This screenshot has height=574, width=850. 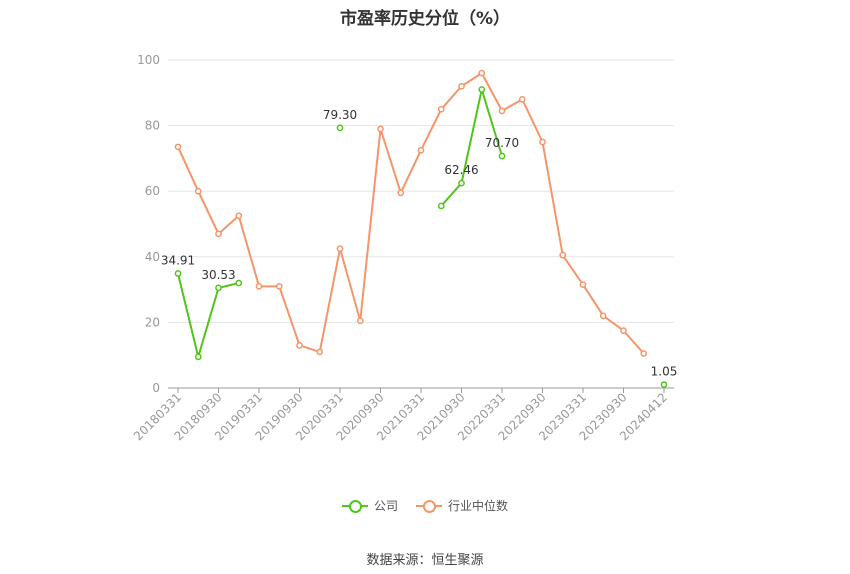 I want to click on chart-title: 市盈率历史分位（%）, so click(x=425, y=19).